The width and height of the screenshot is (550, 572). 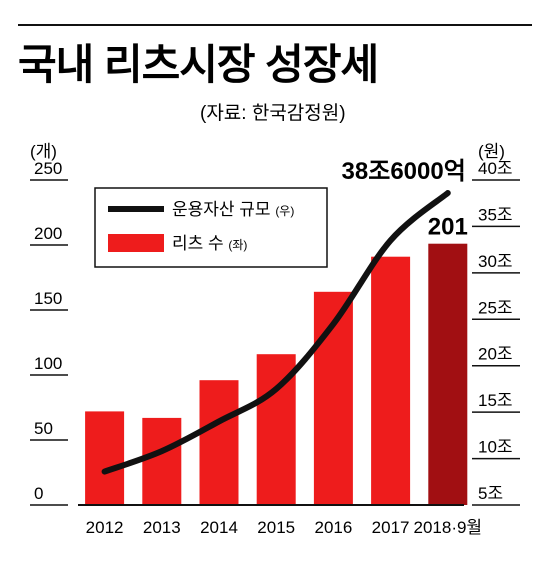 What do you see at coordinates (448, 227) in the screenshot?
I see `last-bar-value-label: 201` at bounding box center [448, 227].